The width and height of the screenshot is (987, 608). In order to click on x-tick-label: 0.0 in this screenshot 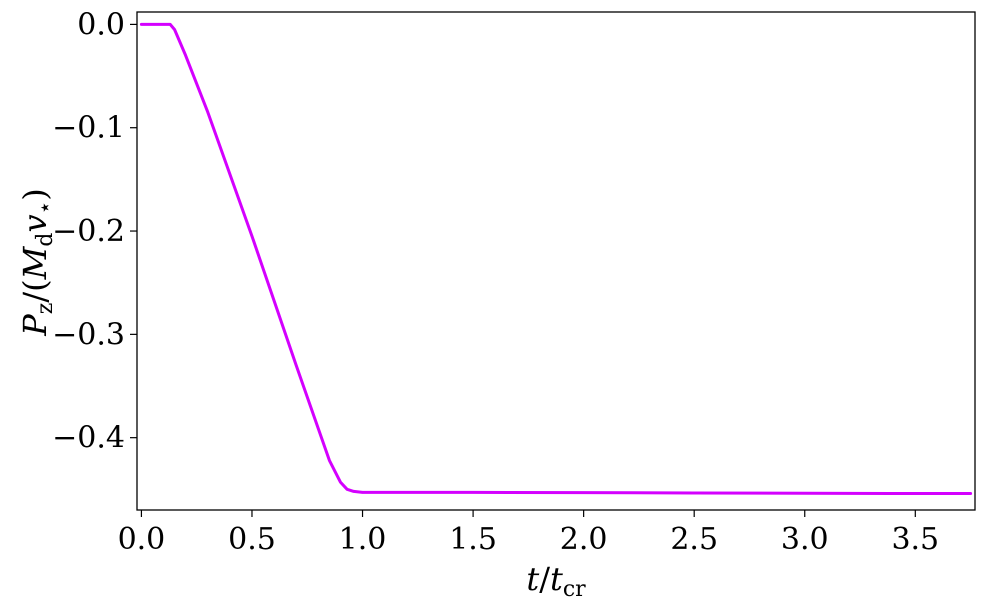, I will do `click(142, 539)`.